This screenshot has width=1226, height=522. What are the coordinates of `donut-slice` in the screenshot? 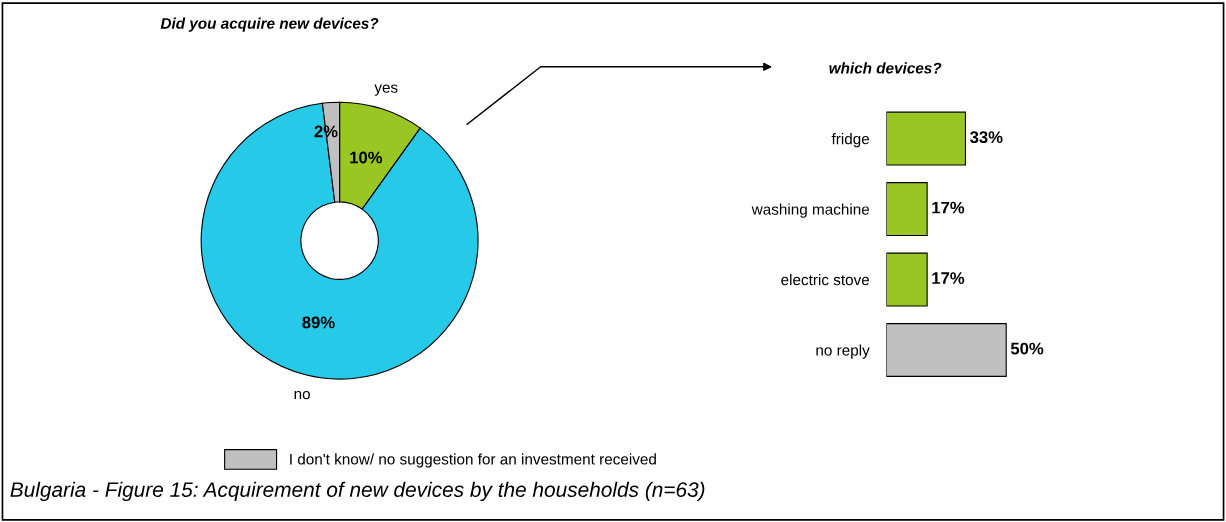 It's located at (339, 241).